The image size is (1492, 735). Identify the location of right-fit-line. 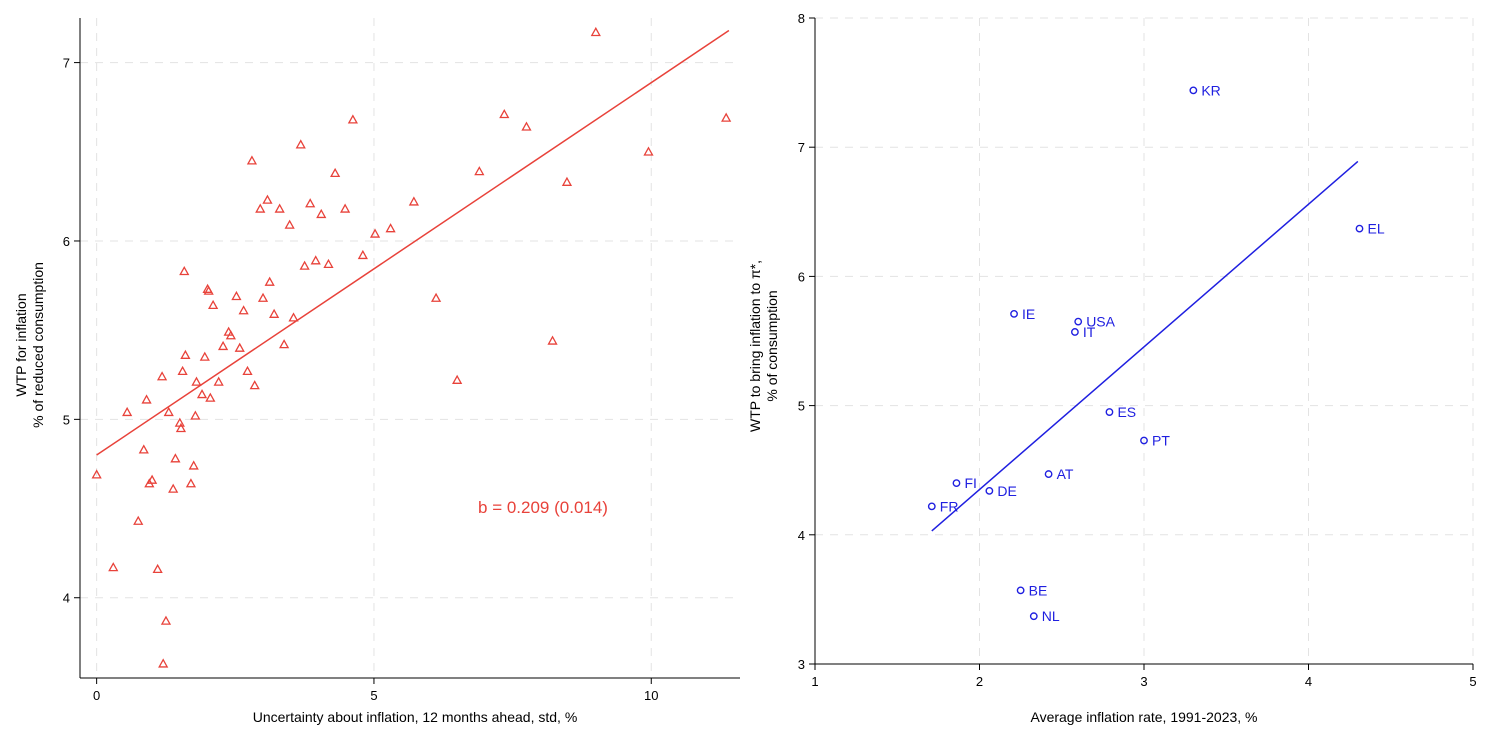
(1145, 346).